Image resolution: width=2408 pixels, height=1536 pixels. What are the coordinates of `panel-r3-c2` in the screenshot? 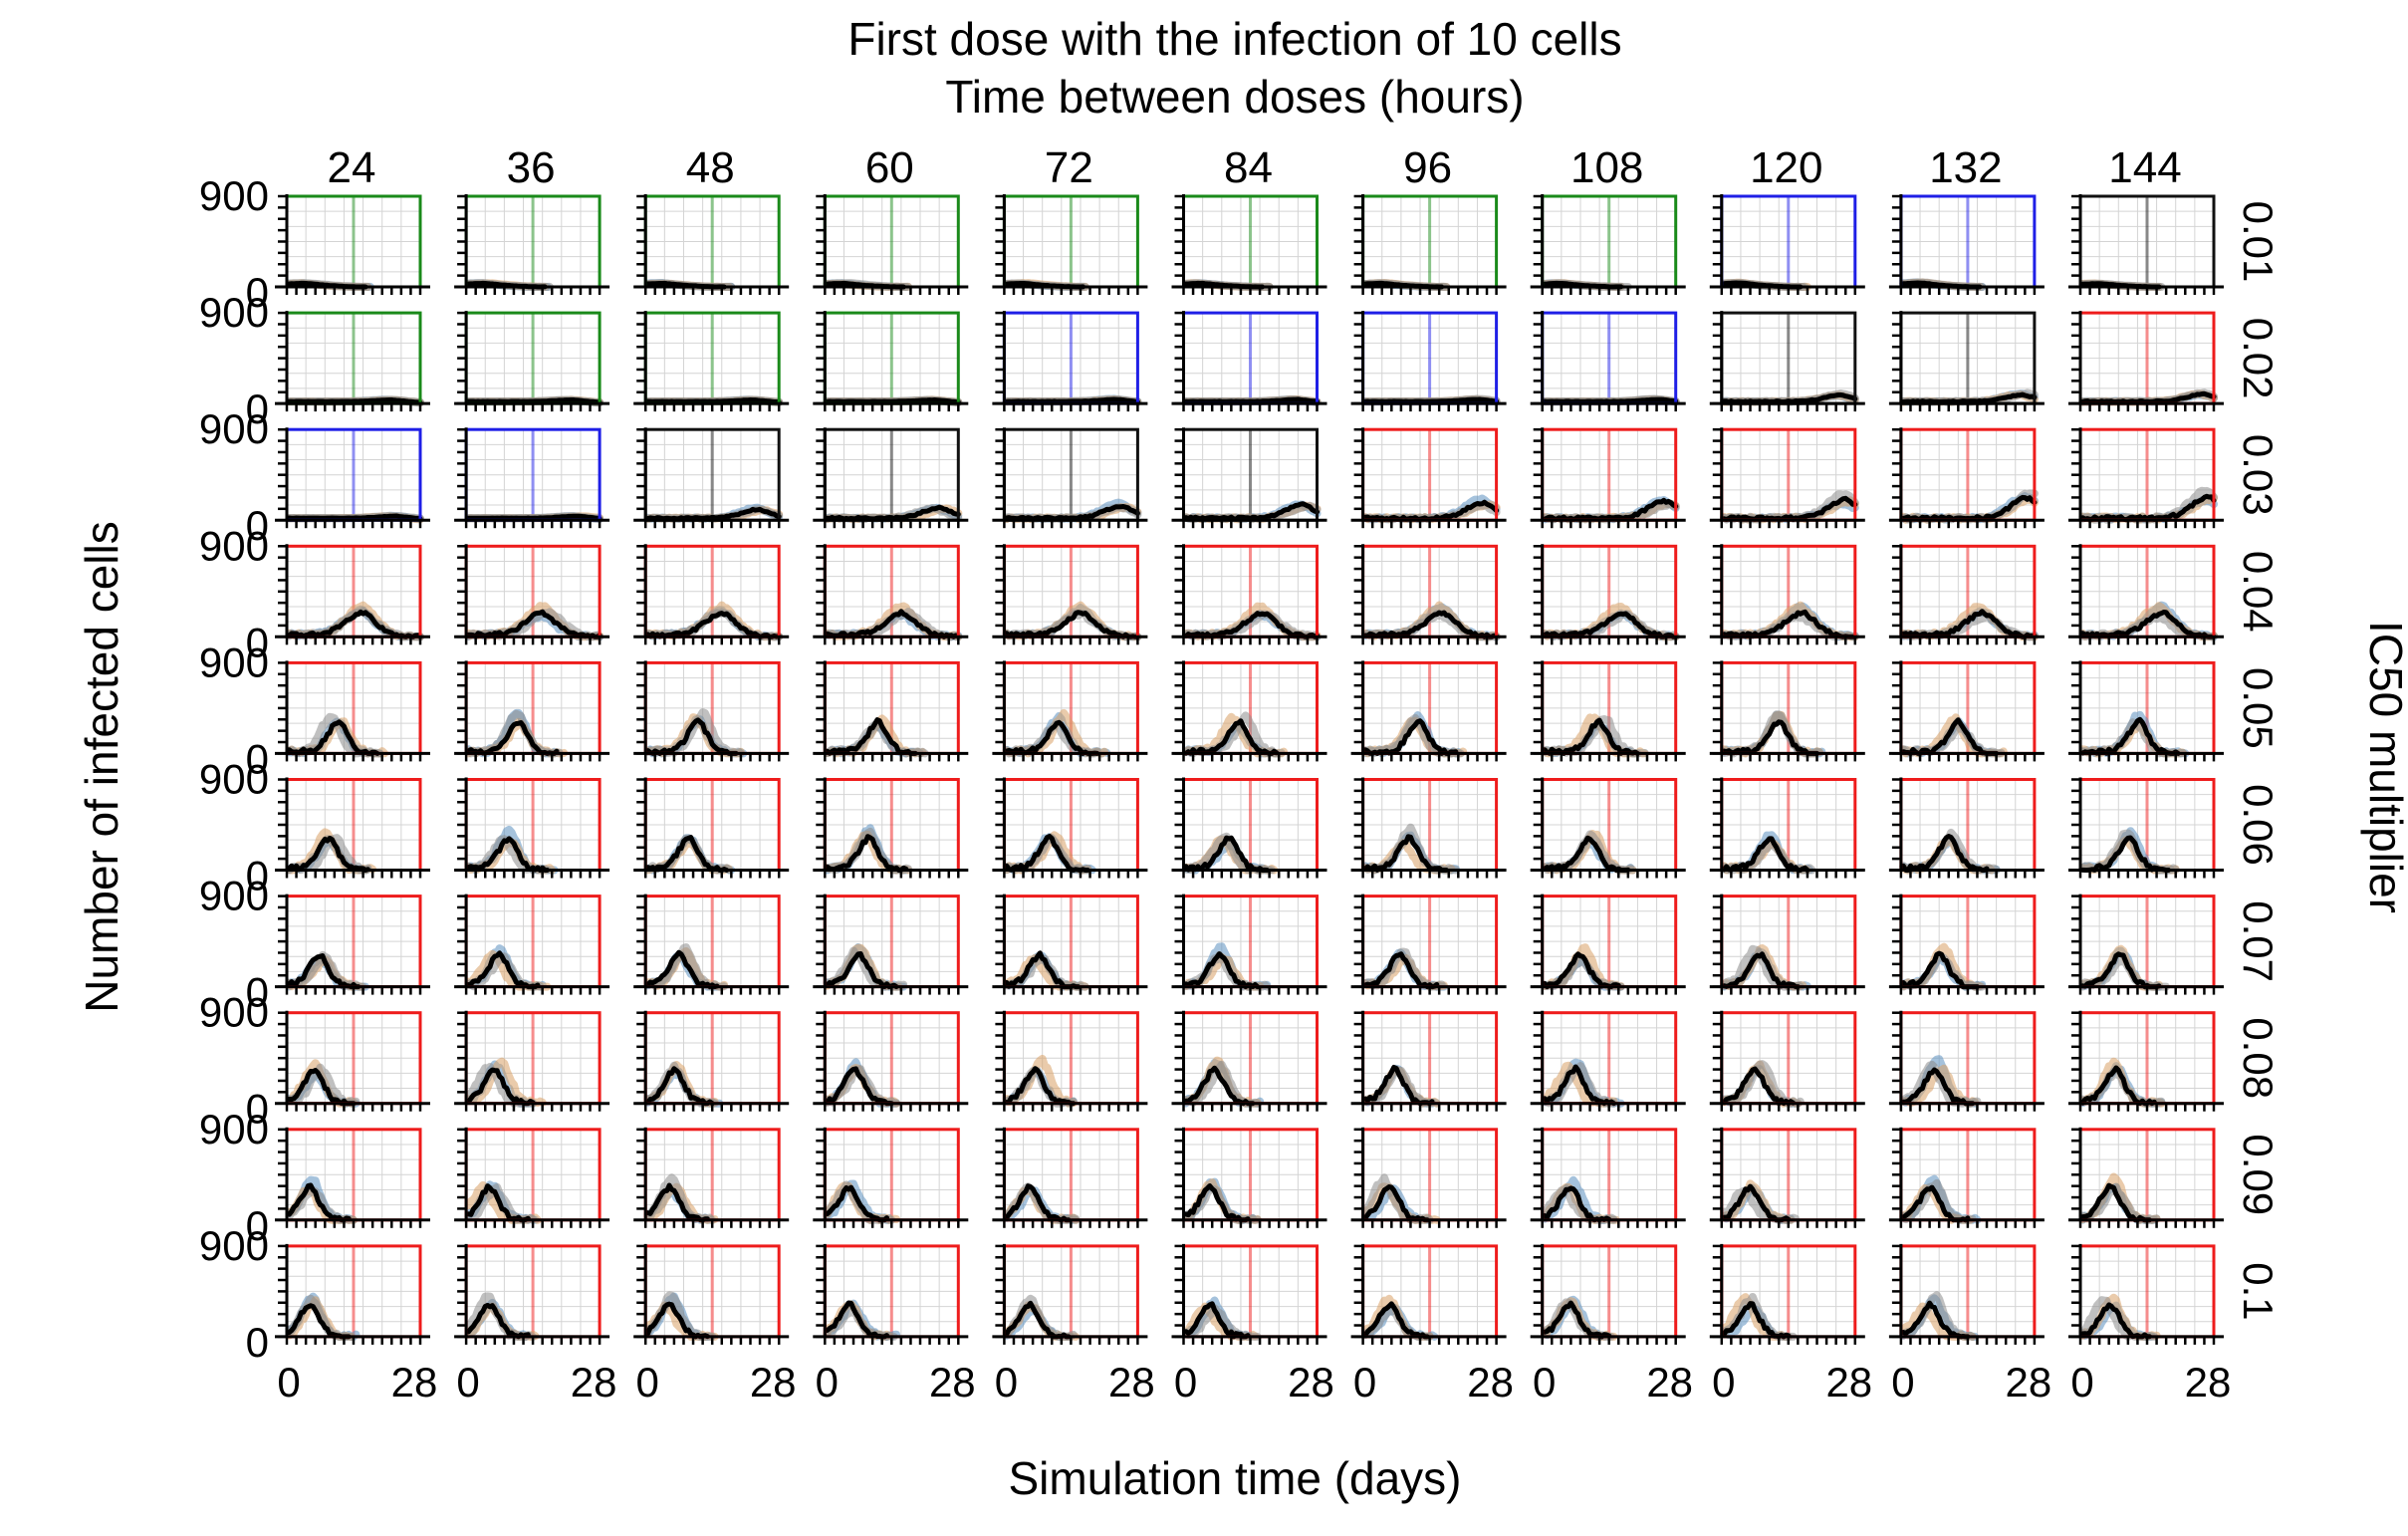 It's located at (711, 594).